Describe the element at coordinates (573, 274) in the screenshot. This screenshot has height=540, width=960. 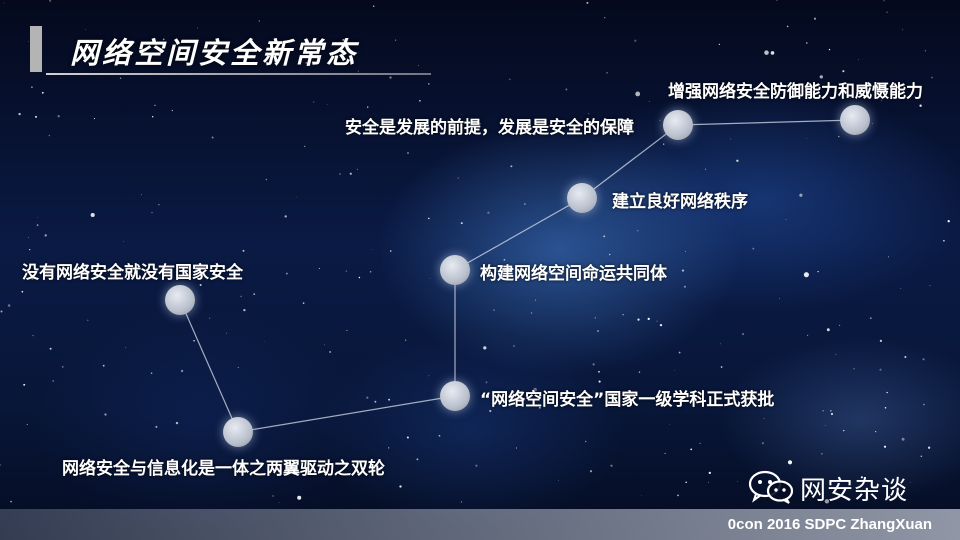
I see `node-label: 构建网络空间命运共同体` at that location.